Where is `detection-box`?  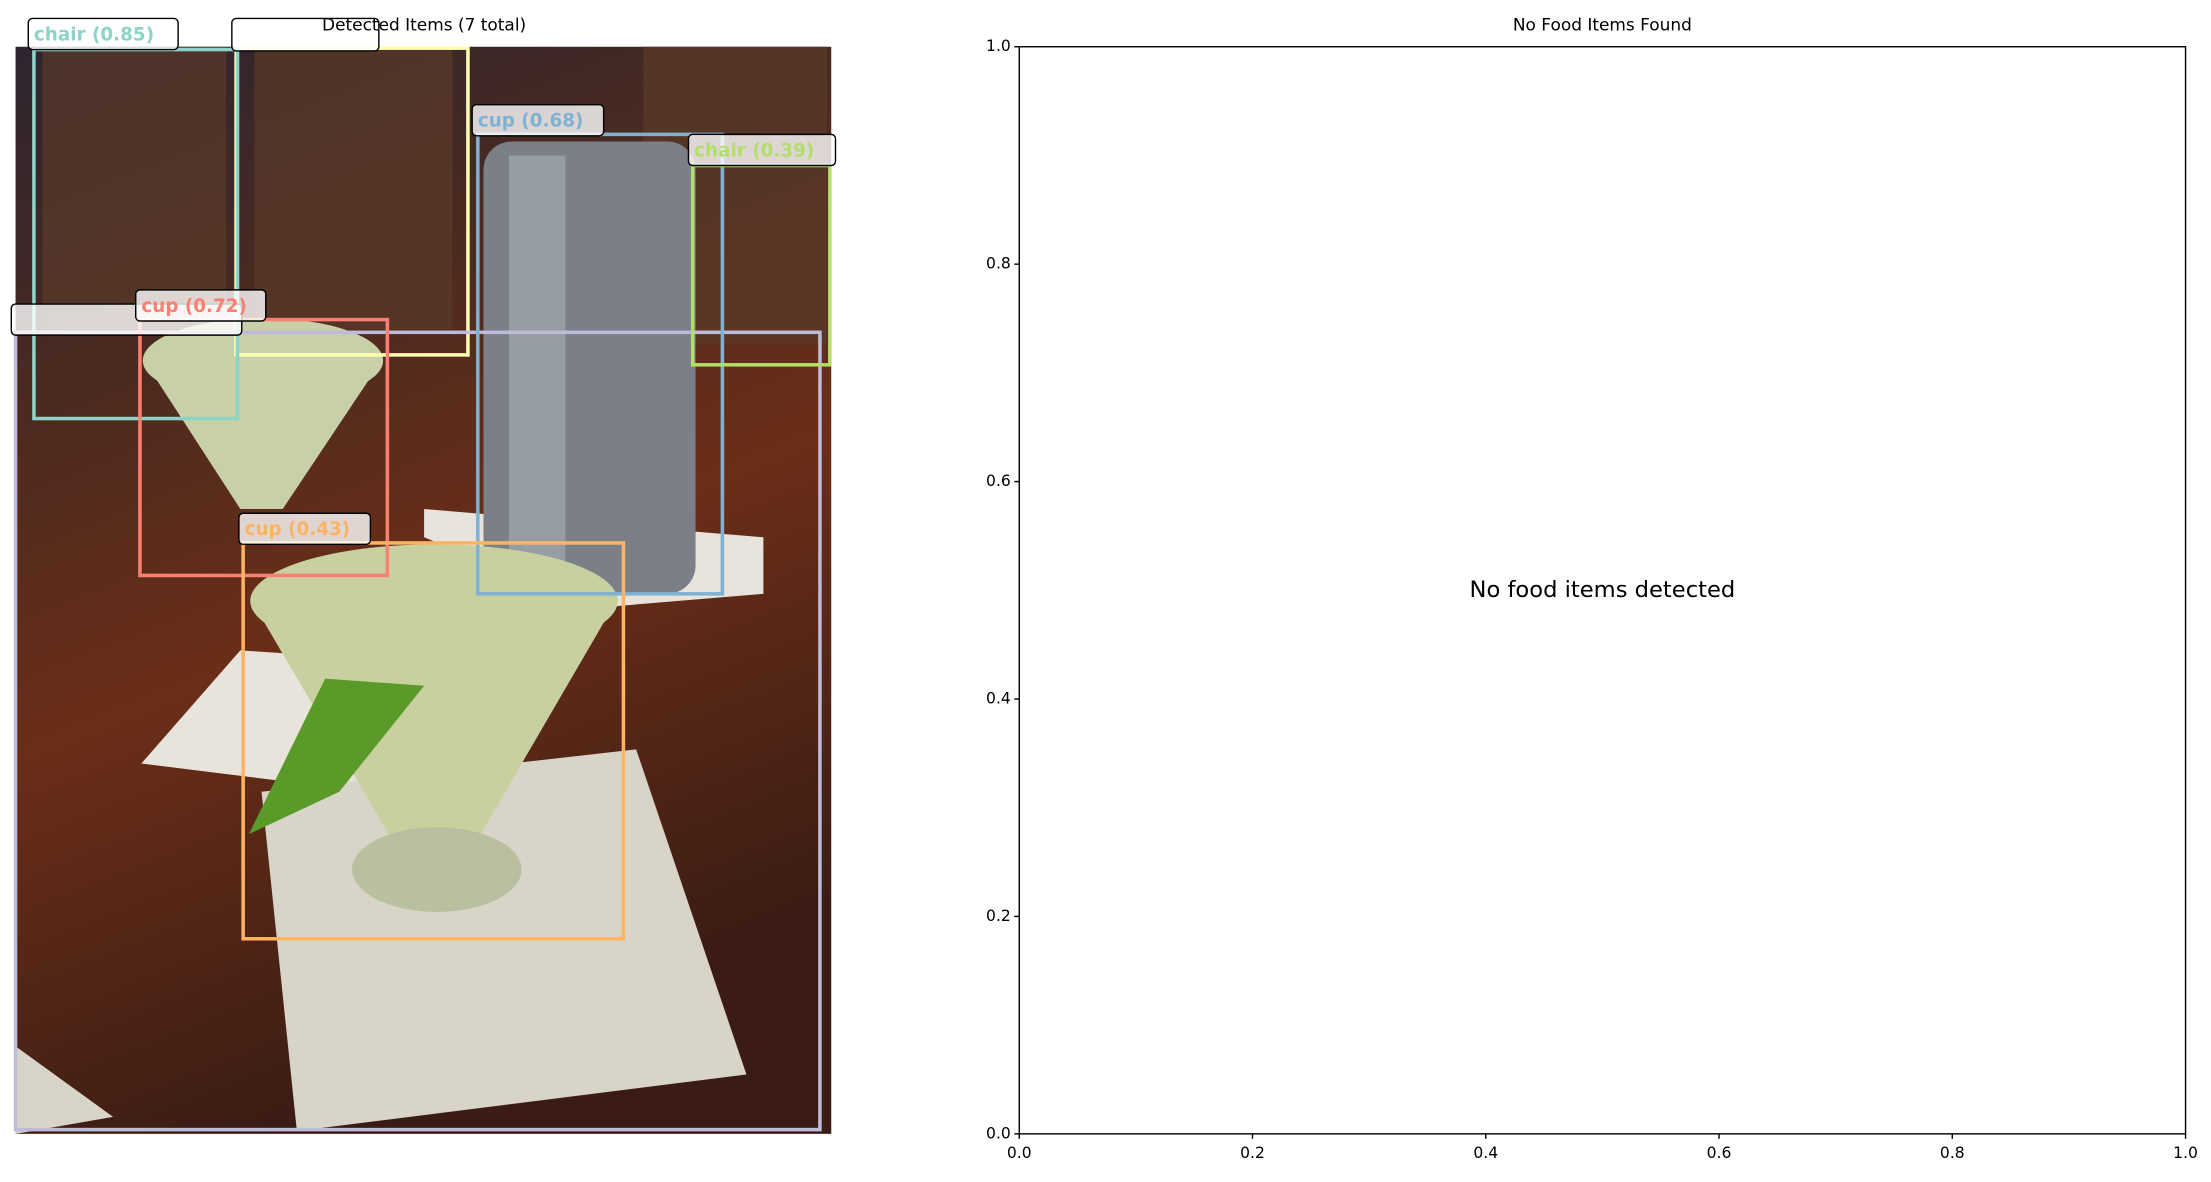
detection-box is located at coordinates (433, 741).